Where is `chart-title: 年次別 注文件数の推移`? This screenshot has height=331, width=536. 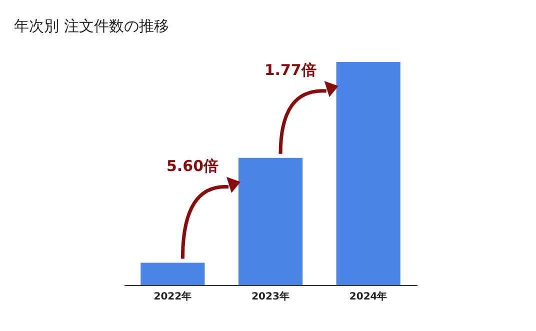
chart-title: 年次別 注文件数の推移 is located at coordinates (91, 26).